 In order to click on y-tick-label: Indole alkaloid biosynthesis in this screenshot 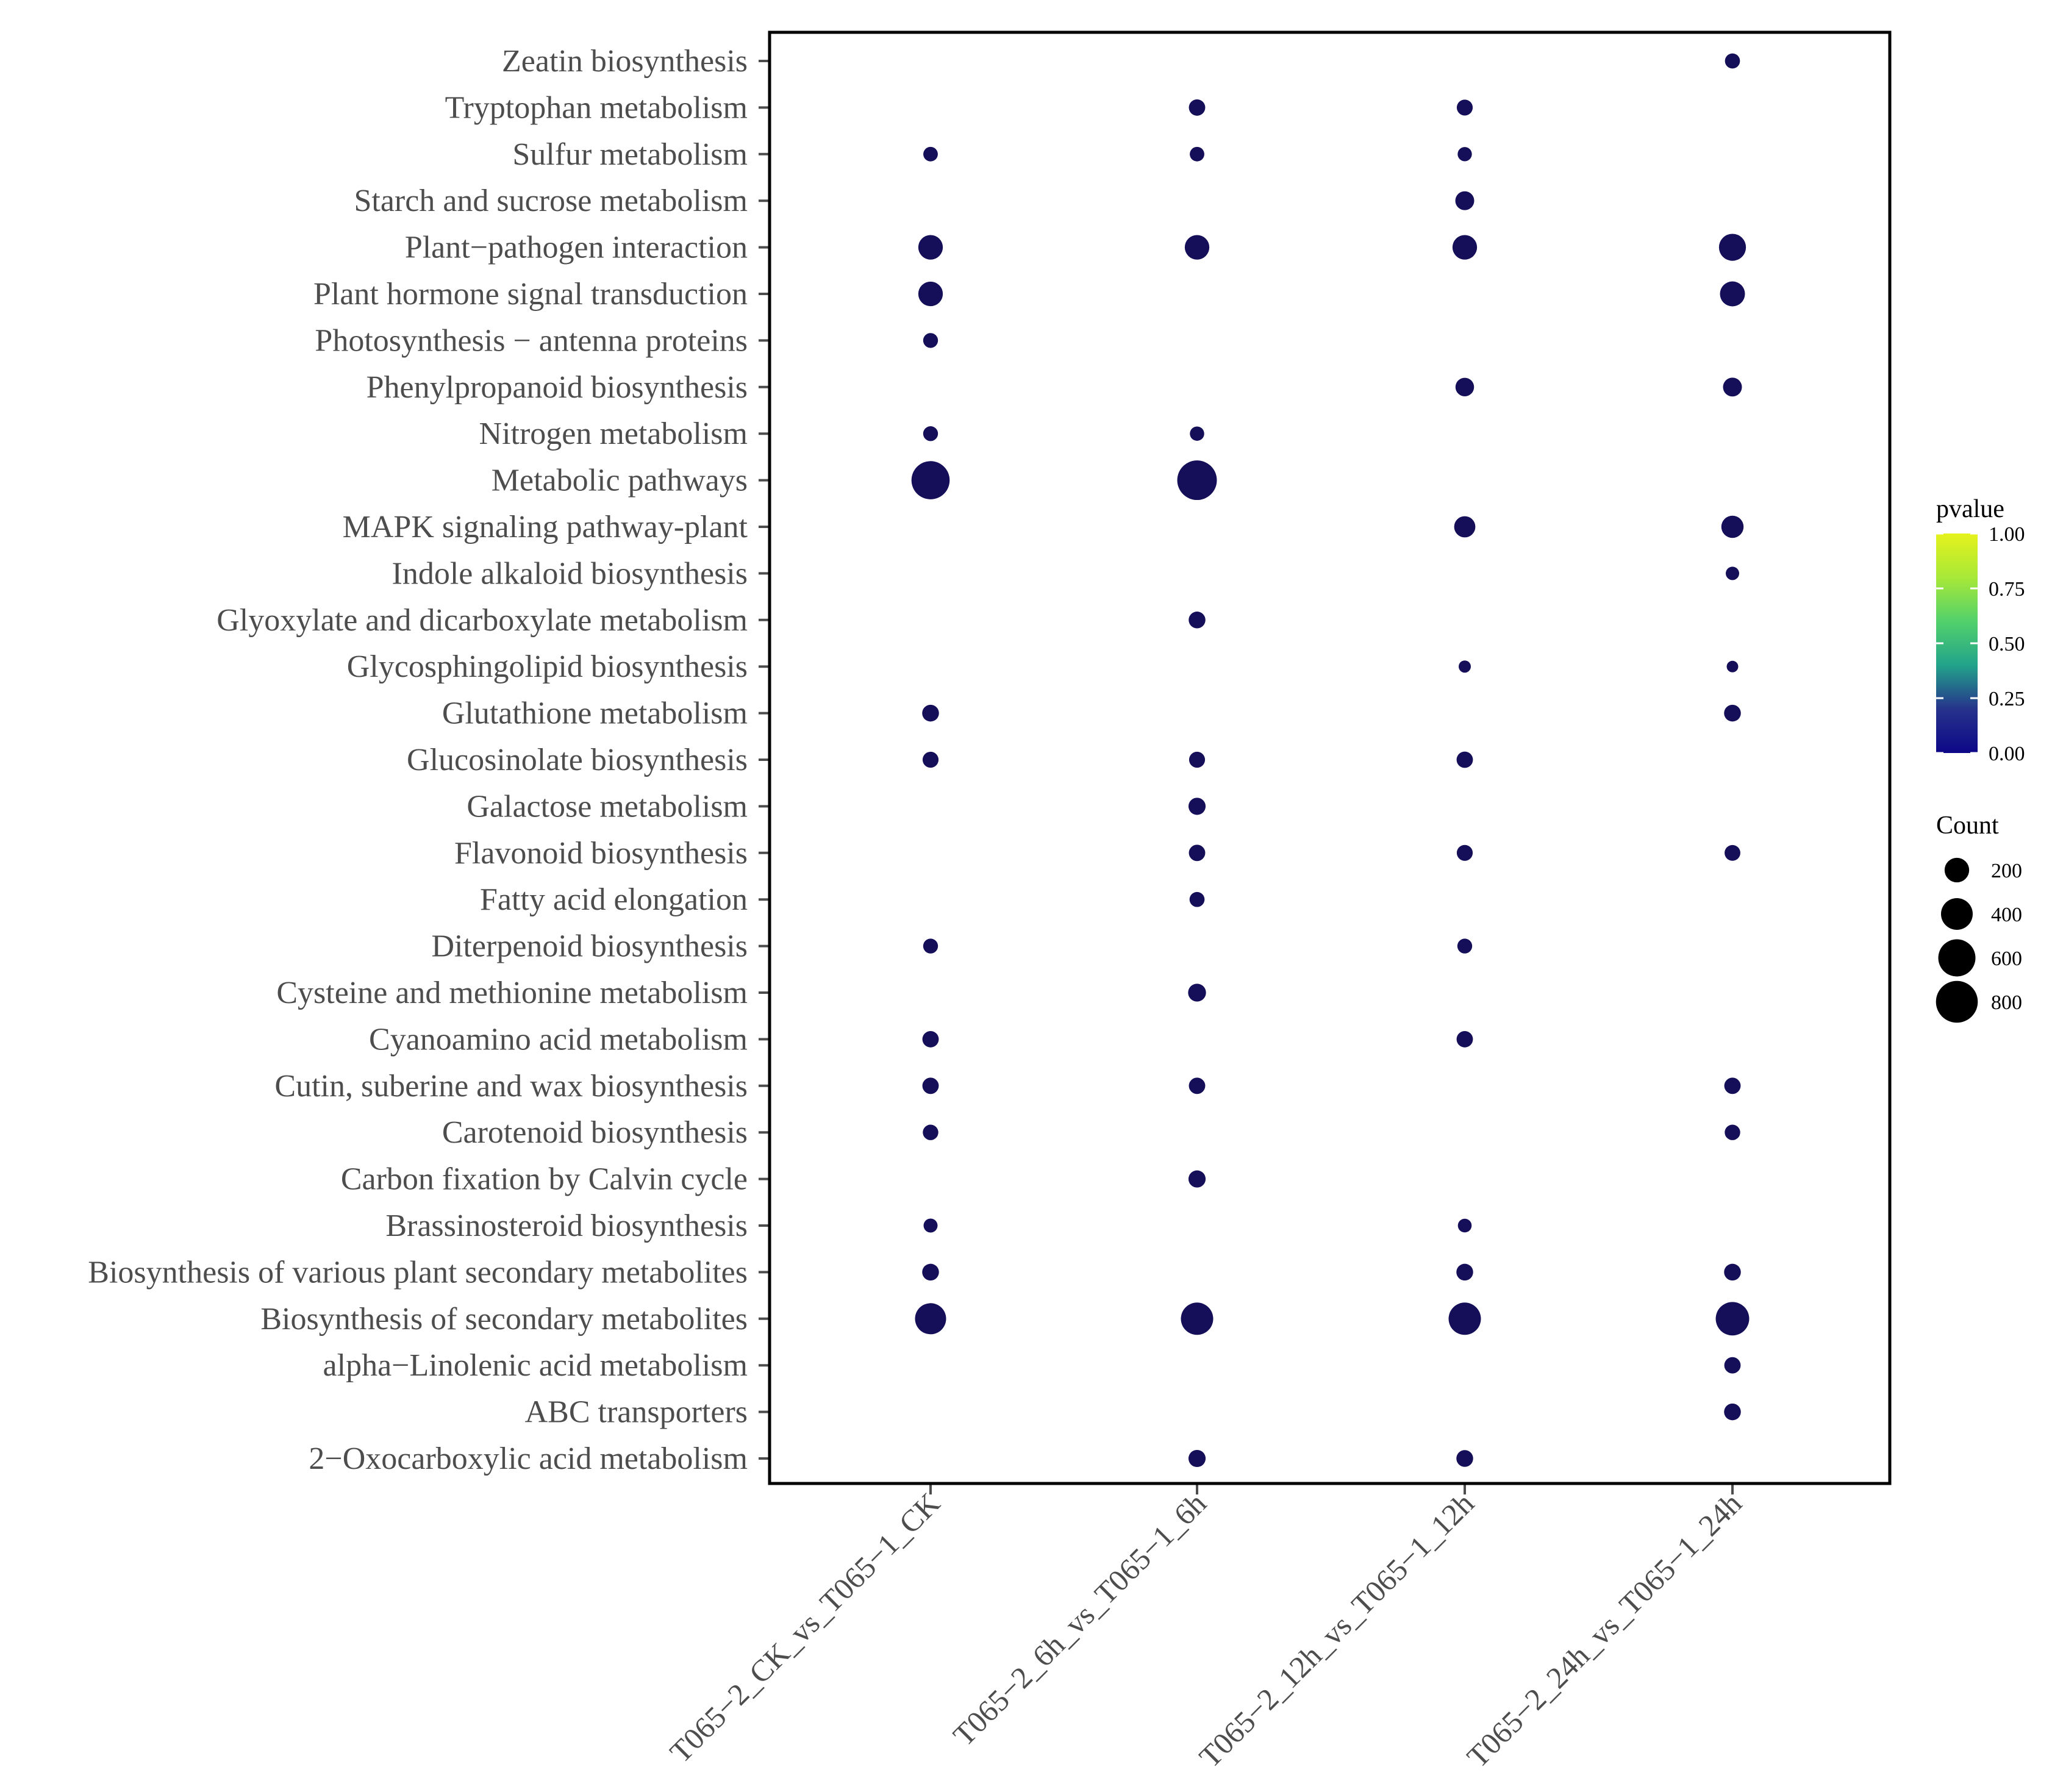, I will do `click(570, 573)`.